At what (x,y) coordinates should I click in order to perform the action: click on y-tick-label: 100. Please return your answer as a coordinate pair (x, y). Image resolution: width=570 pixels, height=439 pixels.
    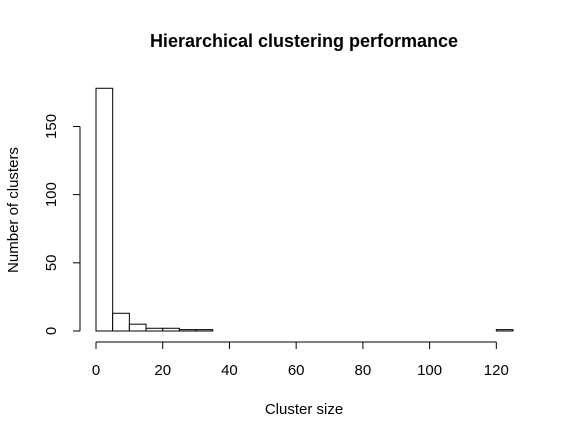
    Looking at the image, I should click on (51, 194).